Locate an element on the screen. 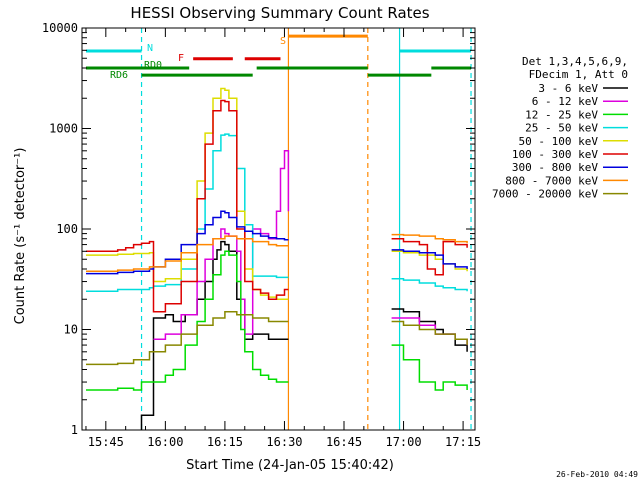  annotation-rd6: RD6 is located at coordinates (119, 75).